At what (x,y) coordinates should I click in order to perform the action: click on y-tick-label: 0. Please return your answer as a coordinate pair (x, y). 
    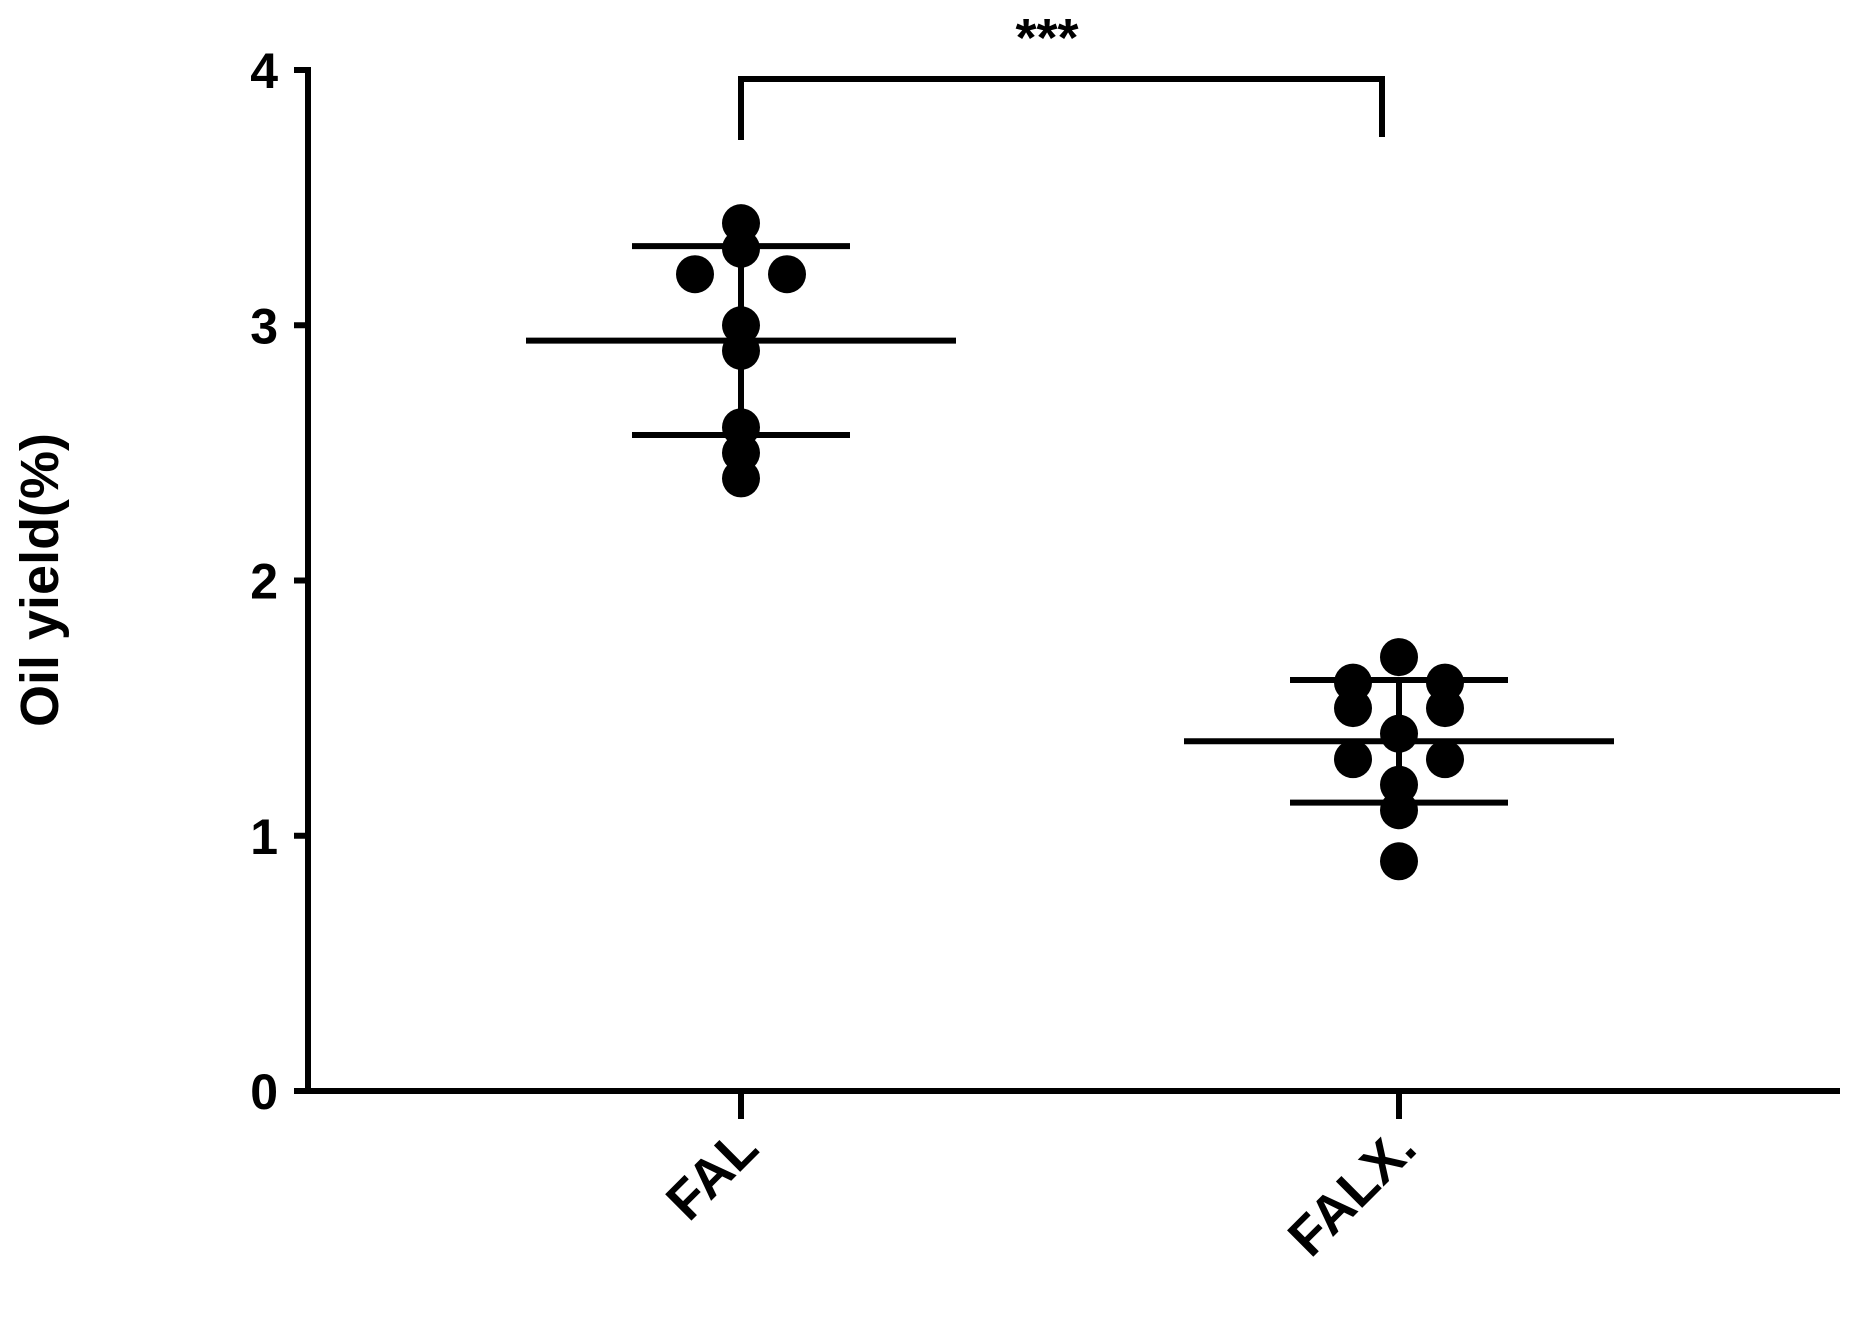
    Looking at the image, I should click on (264, 1092).